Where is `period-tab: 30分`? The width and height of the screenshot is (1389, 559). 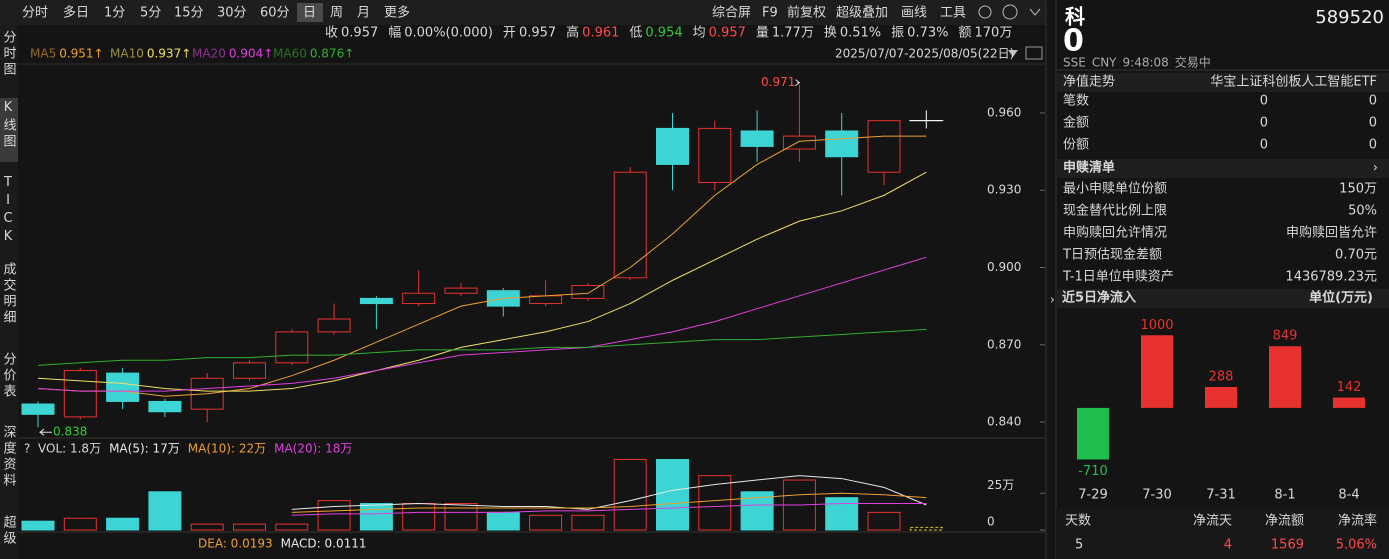 period-tab: 30分 is located at coordinates (232, 13).